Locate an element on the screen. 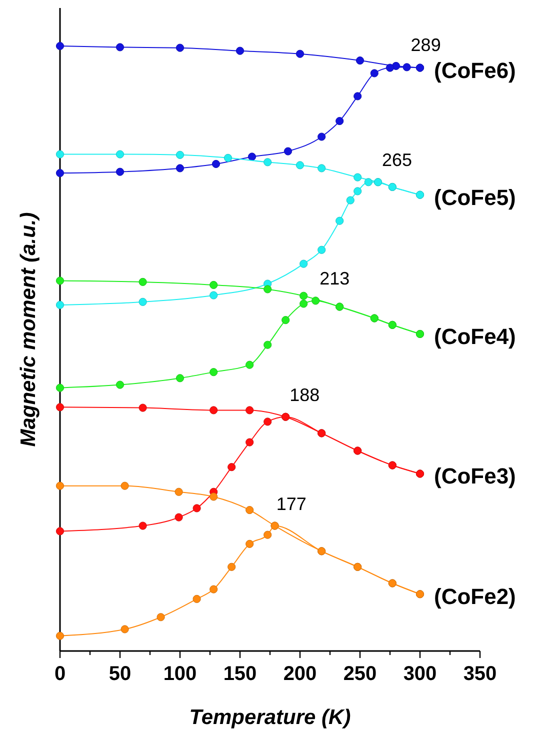  x-tick-label: 50 is located at coordinates (120, 674).